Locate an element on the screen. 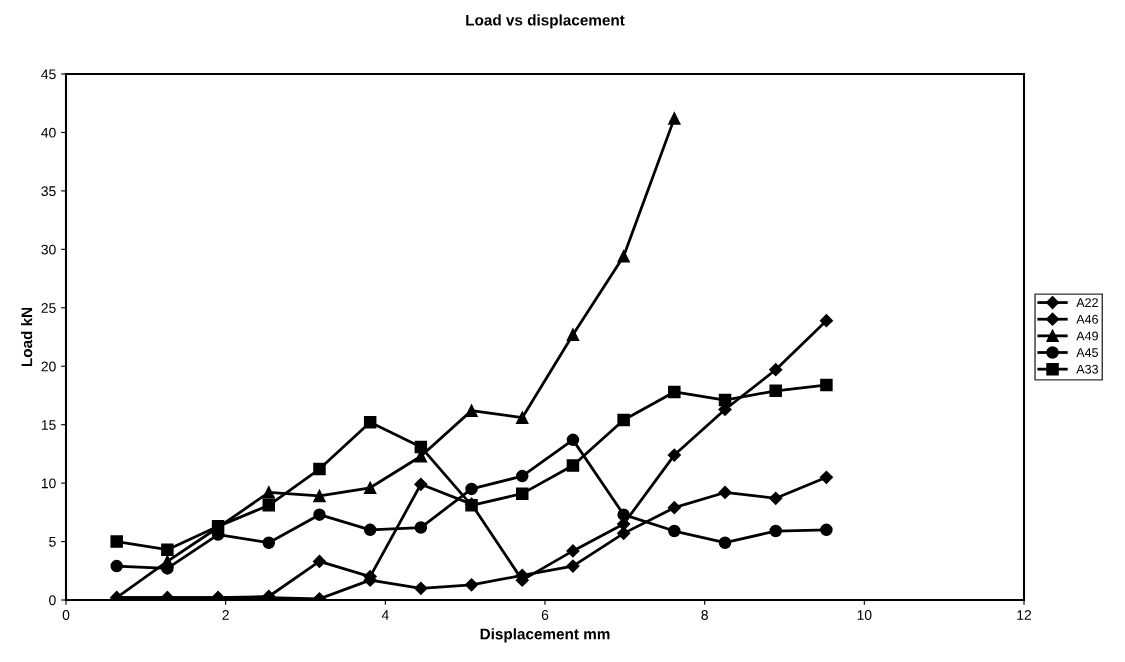 The width and height of the screenshot is (1125, 662). x-tick-label: 6 is located at coordinates (545, 615).